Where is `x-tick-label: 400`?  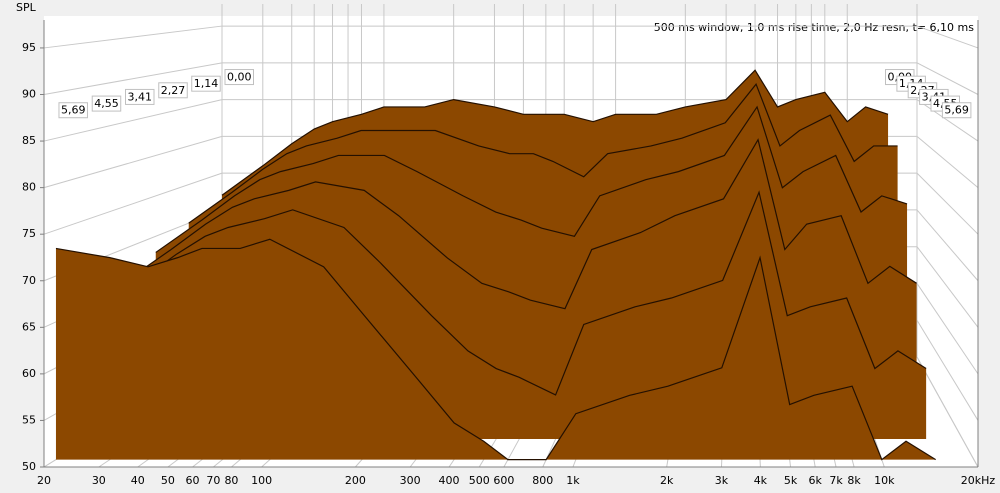 x-tick-label: 400 is located at coordinates (449, 480).